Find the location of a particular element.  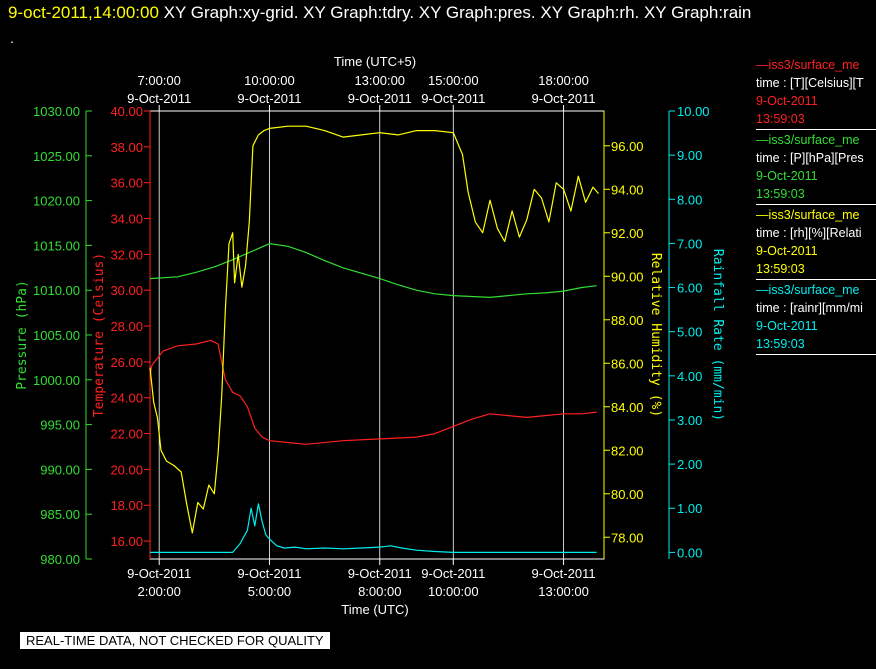

temperature-tick-label: 30.00 is located at coordinates (126, 290).